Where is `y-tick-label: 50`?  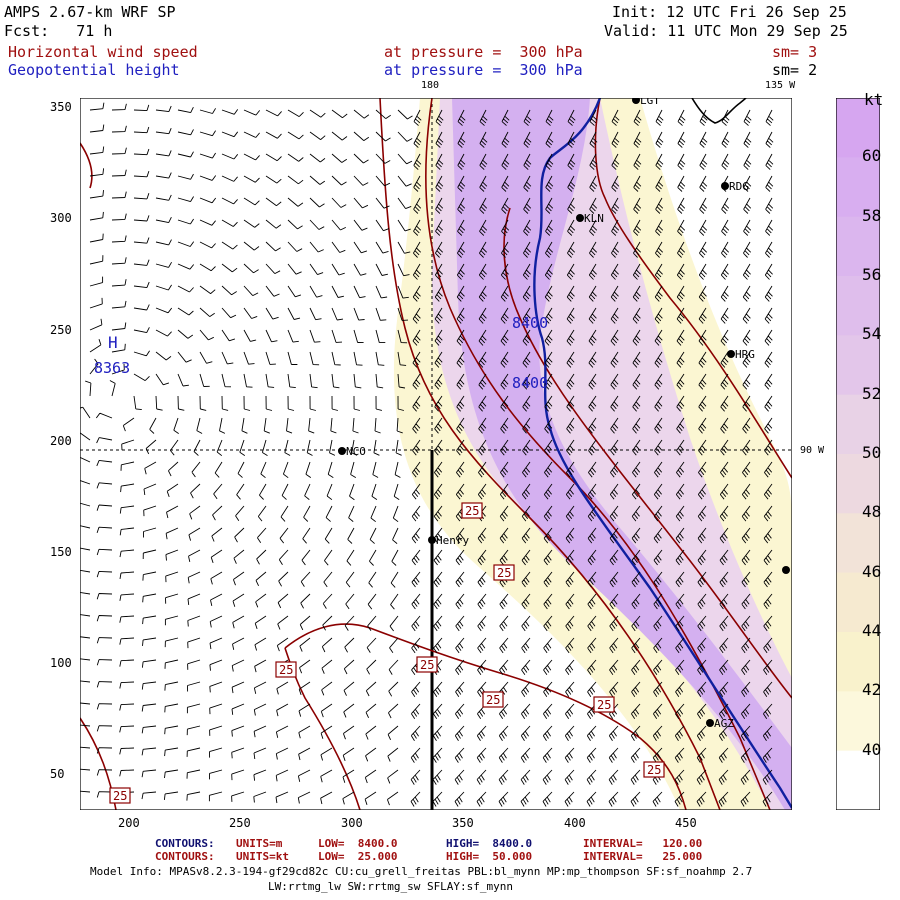 y-tick-label: 50 is located at coordinates (57, 774).